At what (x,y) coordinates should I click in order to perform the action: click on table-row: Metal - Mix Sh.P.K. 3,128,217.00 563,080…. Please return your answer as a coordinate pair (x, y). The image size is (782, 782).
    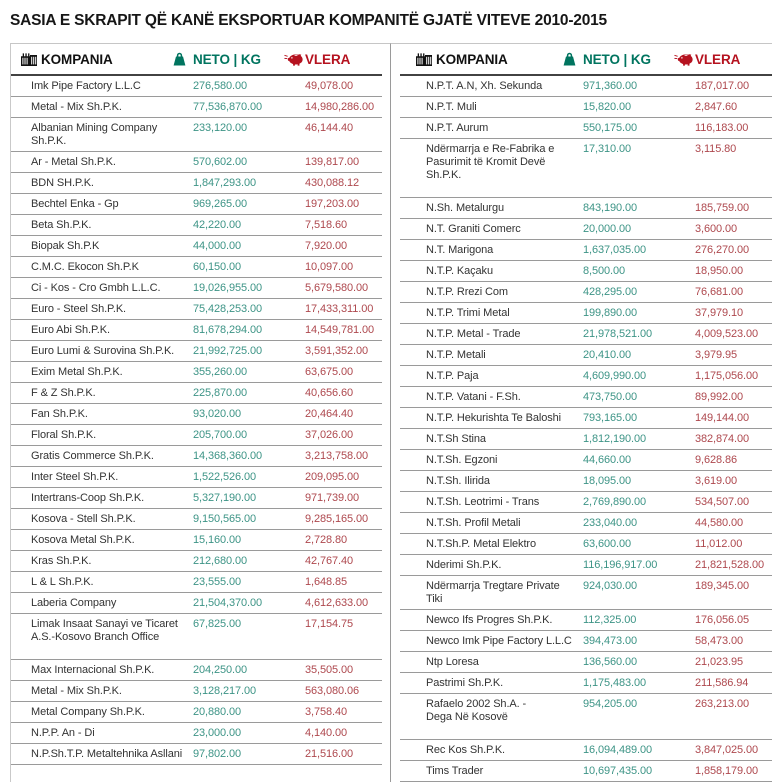
    Looking at the image, I should click on (196, 691).